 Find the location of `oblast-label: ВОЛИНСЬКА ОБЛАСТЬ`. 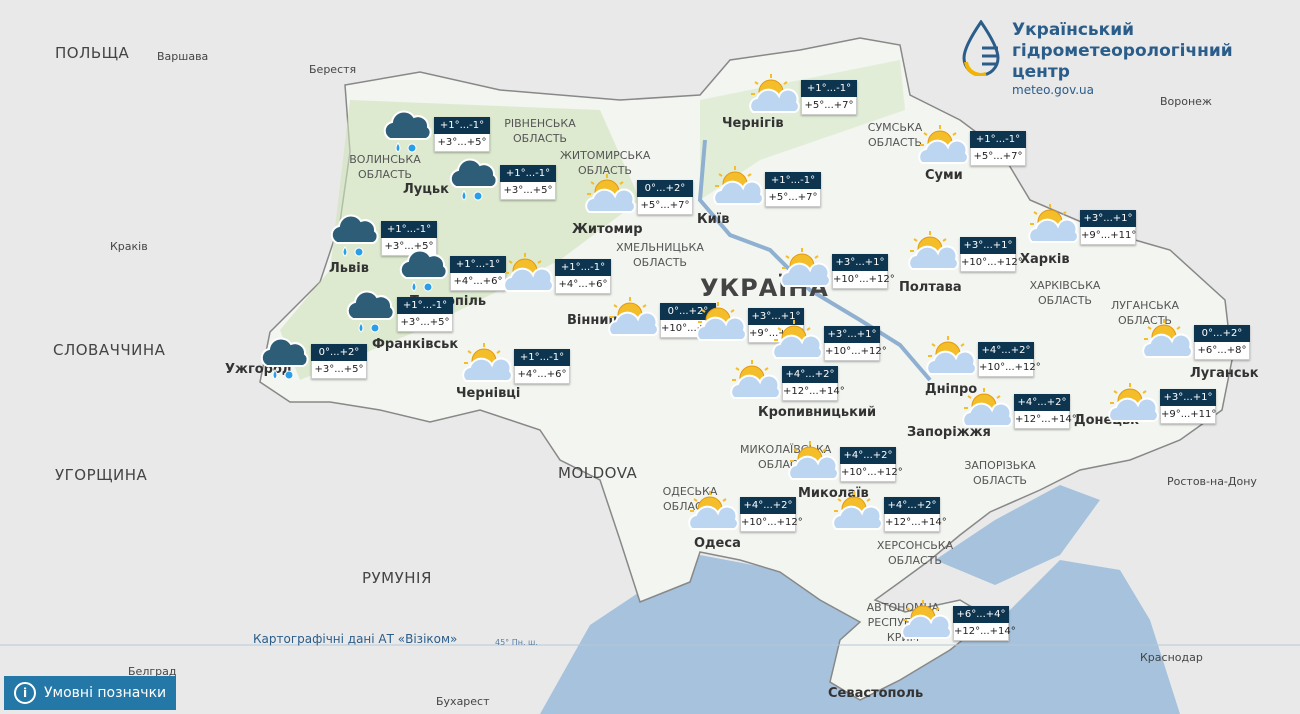

oblast-label: ВОЛИНСЬКА ОБЛАСТЬ is located at coordinates (385, 167).